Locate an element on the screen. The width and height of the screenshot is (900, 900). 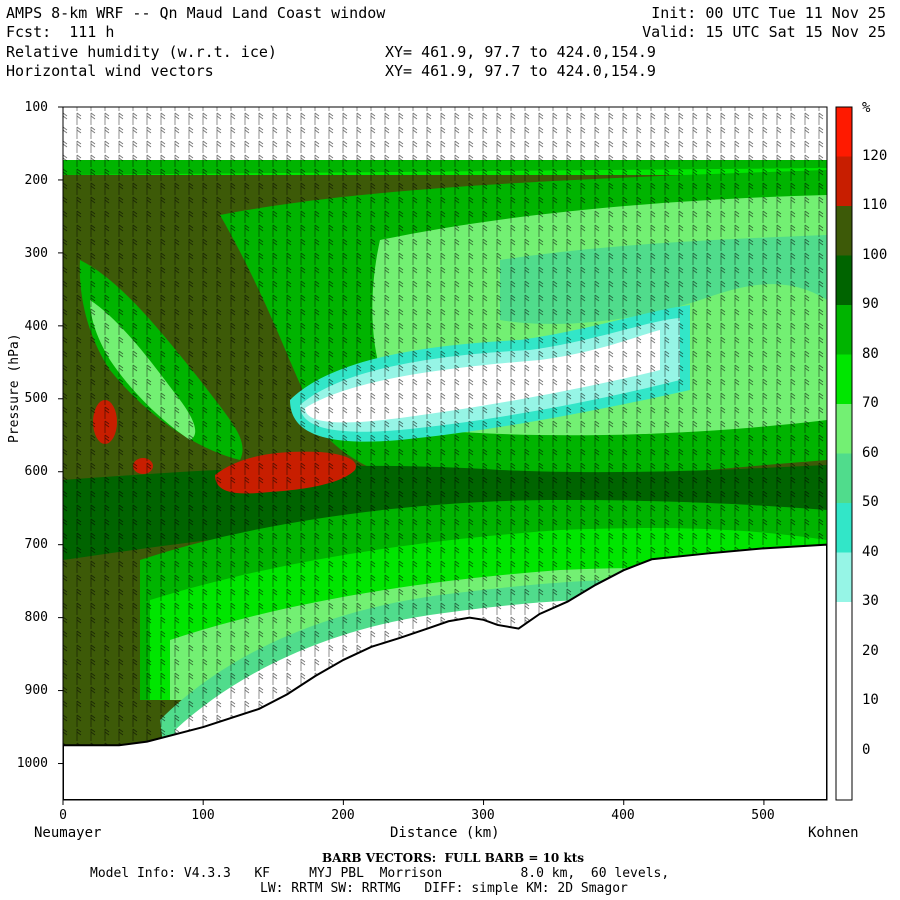
valid-time: Valid: 15 UTC Sat 15 Nov 25 is located at coordinates (764, 32).